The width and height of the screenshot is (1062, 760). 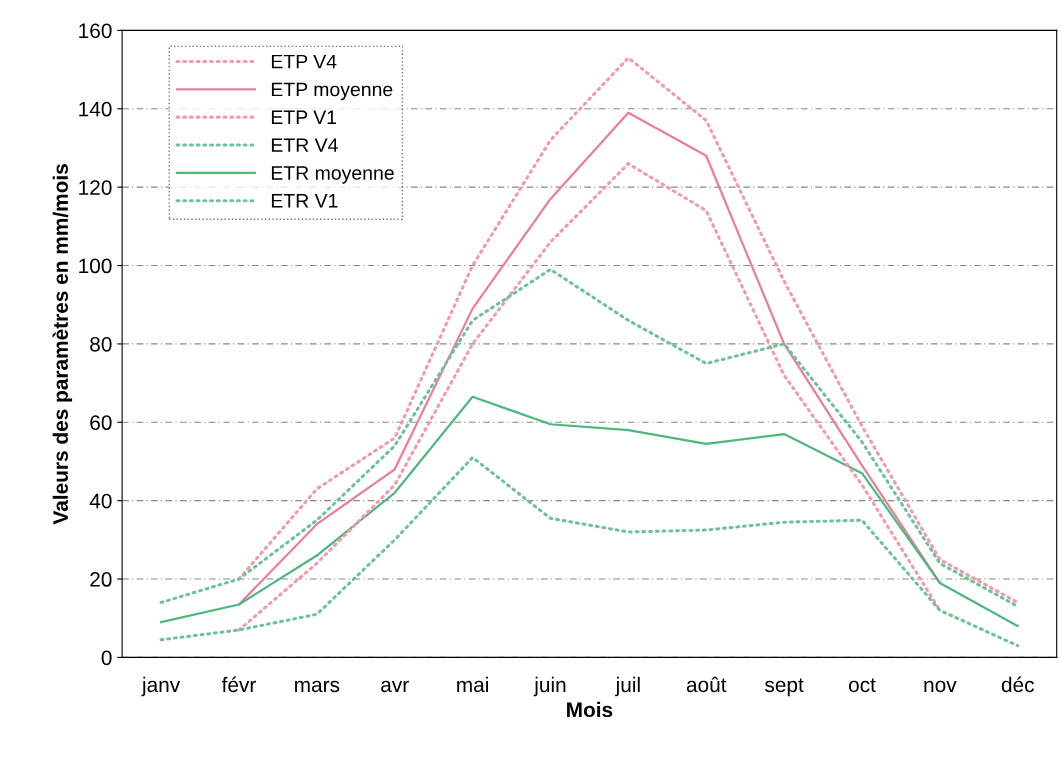 I want to click on x-tick-label: déc, so click(x=1017, y=684).